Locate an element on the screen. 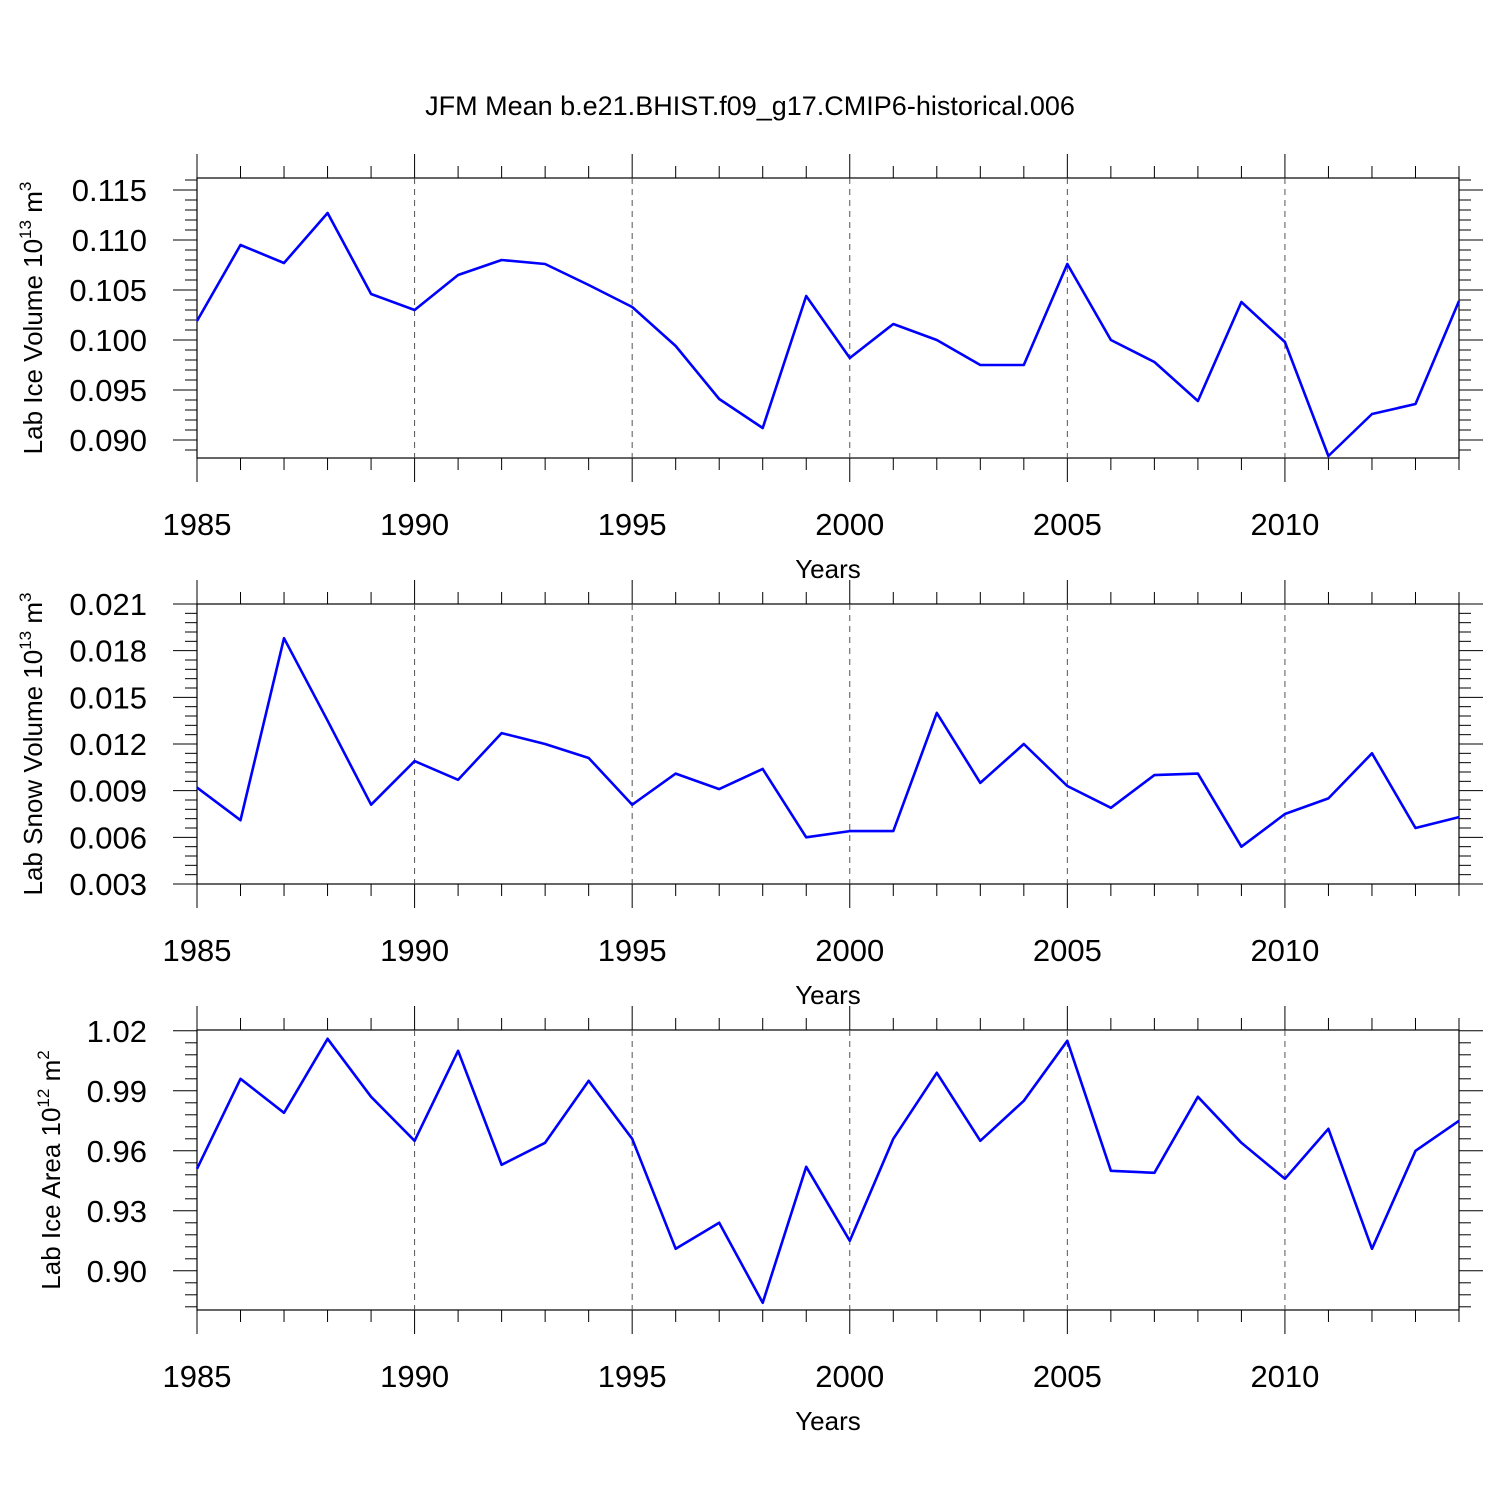  y-tick-label: 0.021 is located at coordinates (108, 604).